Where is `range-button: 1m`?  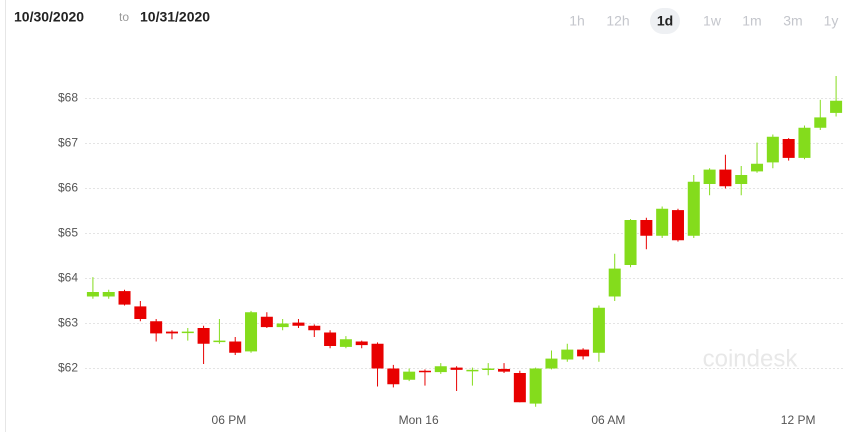 range-button: 1m is located at coordinates (751, 21).